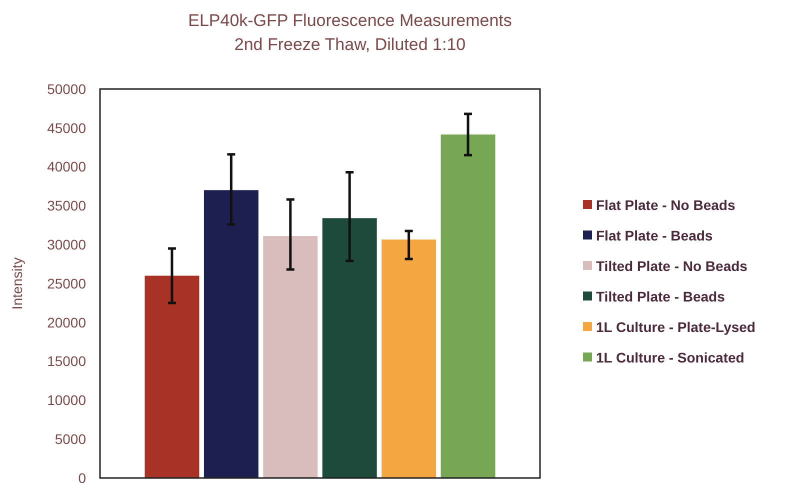  I want to click on legend-label: Tilted Plate - No Beads, so click(672, 266).